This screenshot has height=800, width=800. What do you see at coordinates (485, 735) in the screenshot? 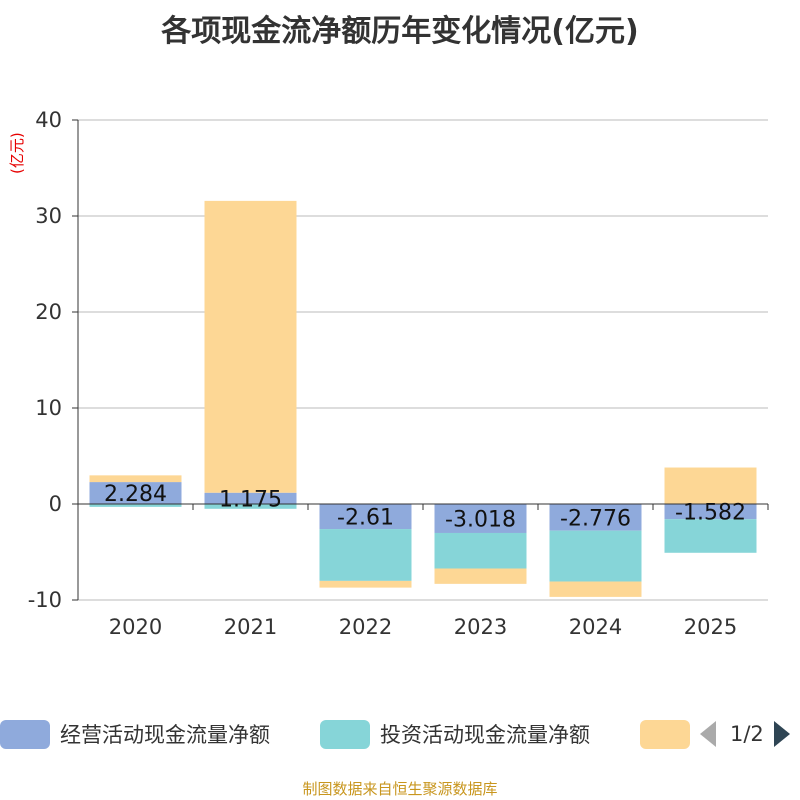
I see `legend-label-investing: 投资活动现金流量净额` at bounding box center [485, 735].